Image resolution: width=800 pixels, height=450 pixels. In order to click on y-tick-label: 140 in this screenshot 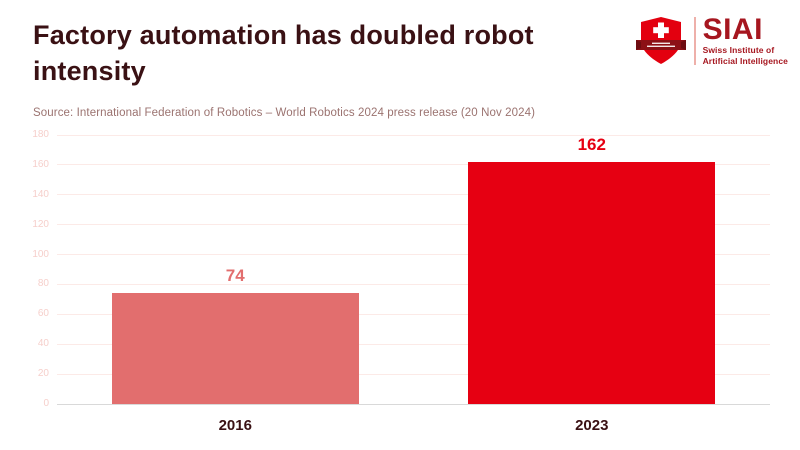, I will do `click(40, 194)`.